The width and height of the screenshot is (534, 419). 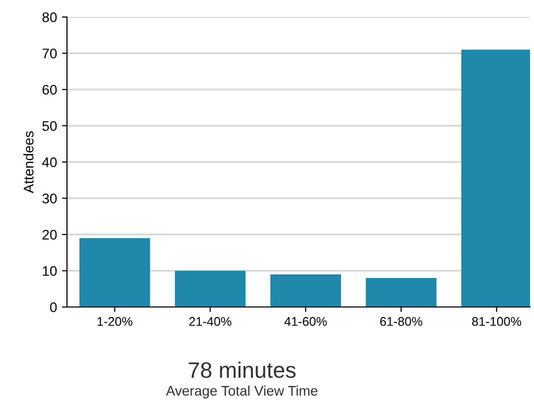 I want to click on y-tick-label: 50, so click(x=49, y=126).